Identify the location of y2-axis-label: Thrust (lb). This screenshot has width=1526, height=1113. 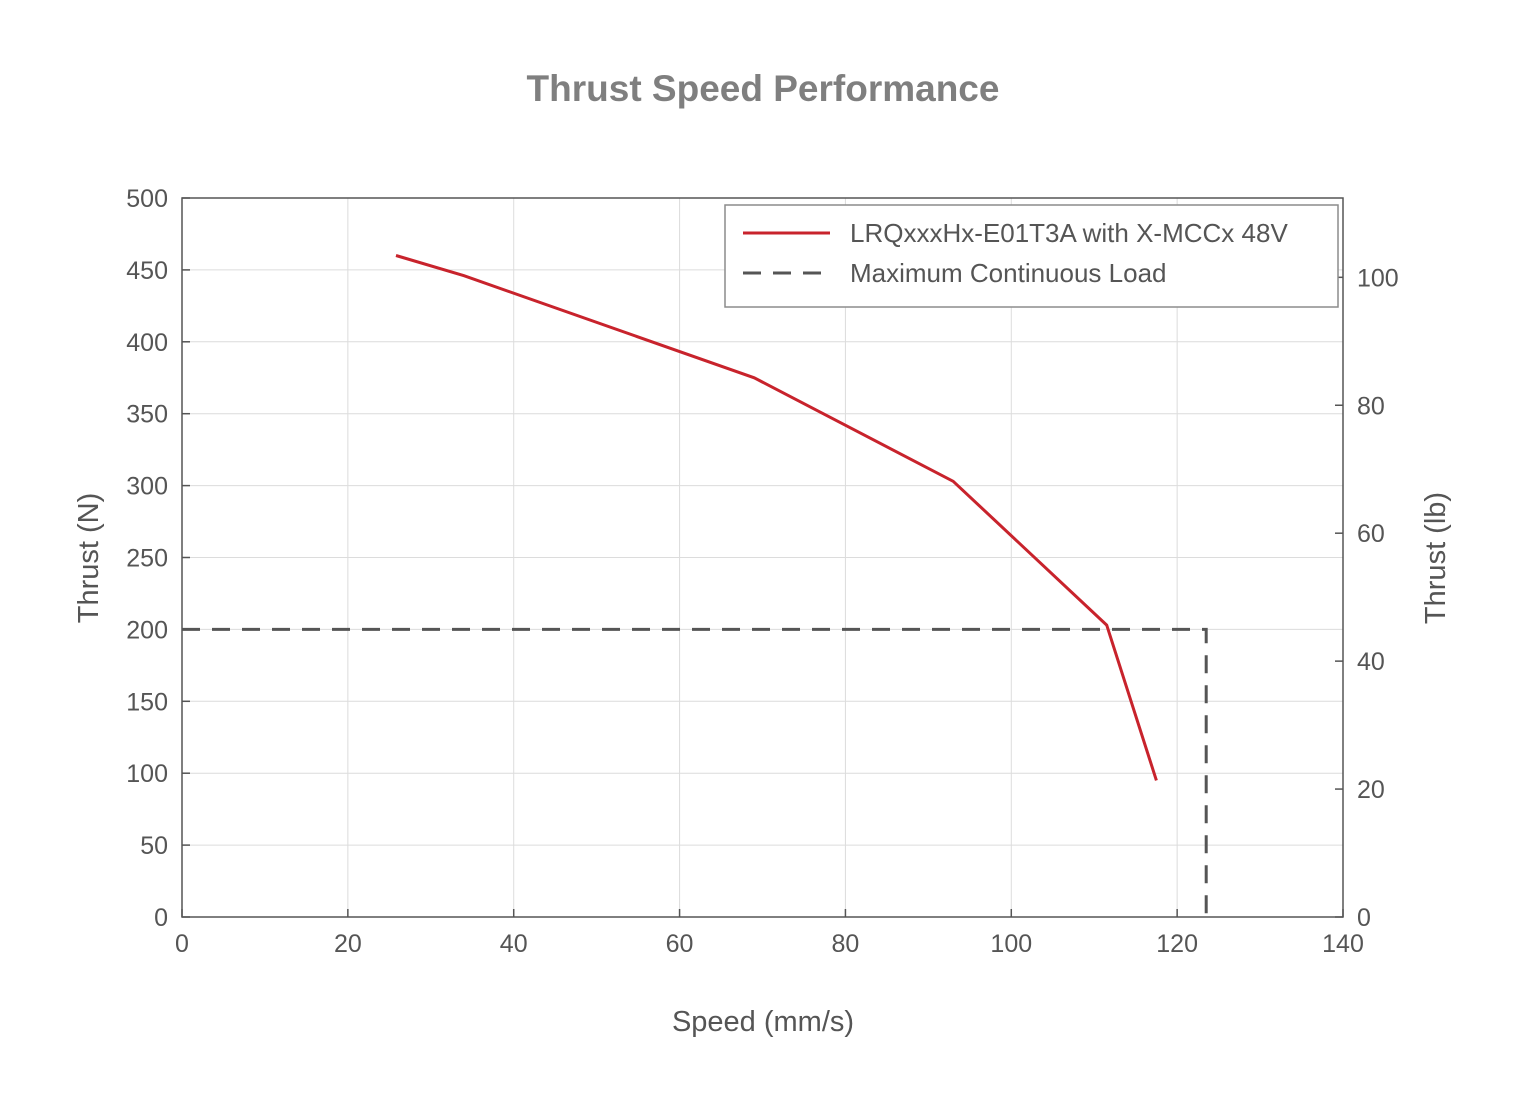
(1436, 558).